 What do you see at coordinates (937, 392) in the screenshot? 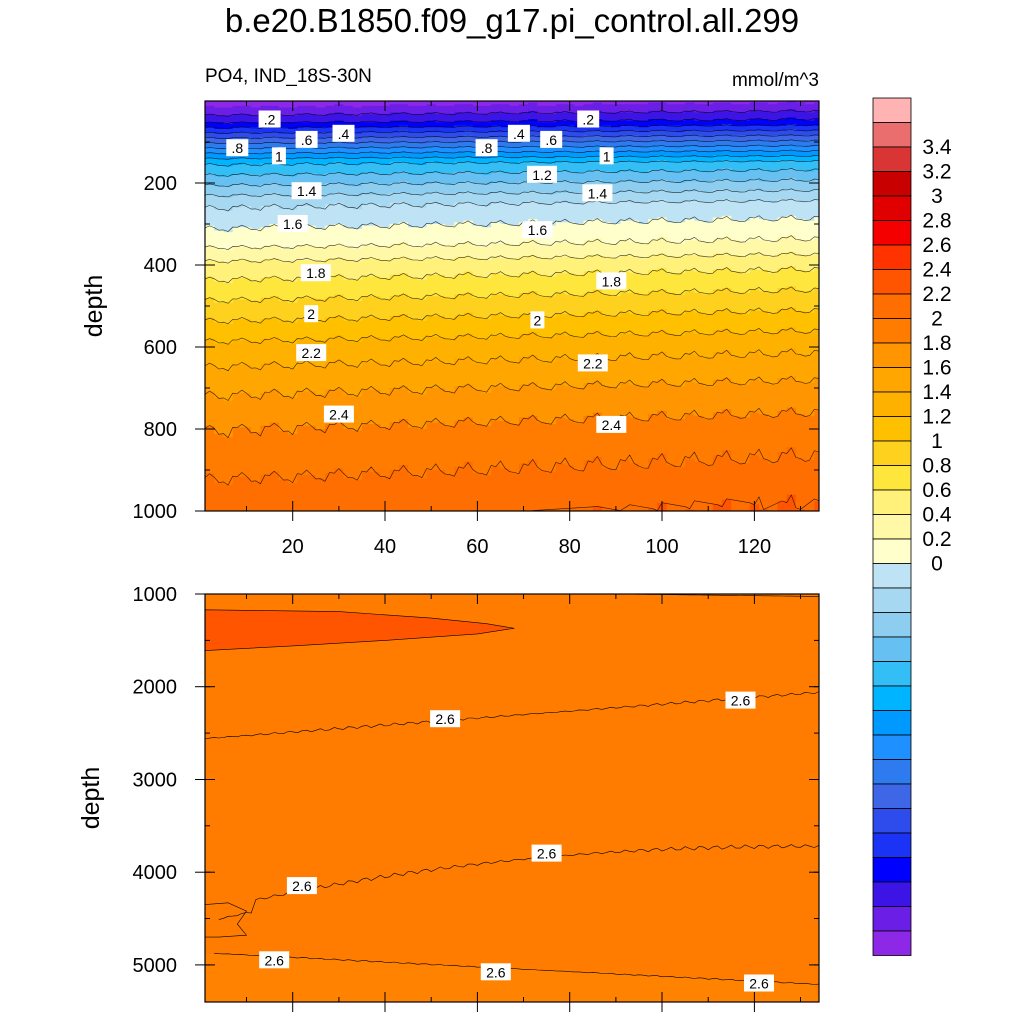
I see `colorbar-label: 1.4` at bounding box center [937, 392].